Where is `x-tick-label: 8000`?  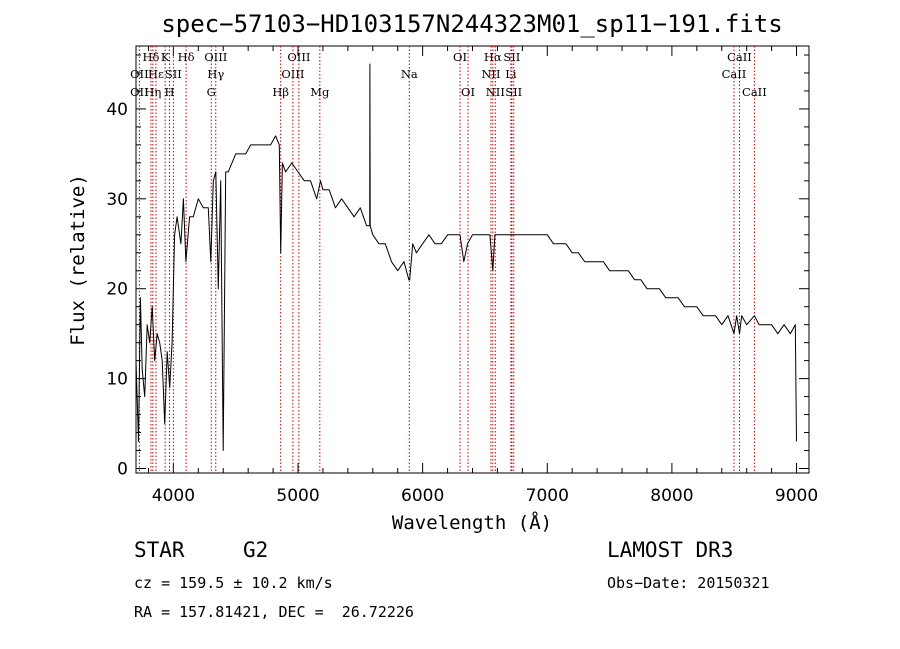 x-tick-label: 8000 is located at coordinates (671, 496).